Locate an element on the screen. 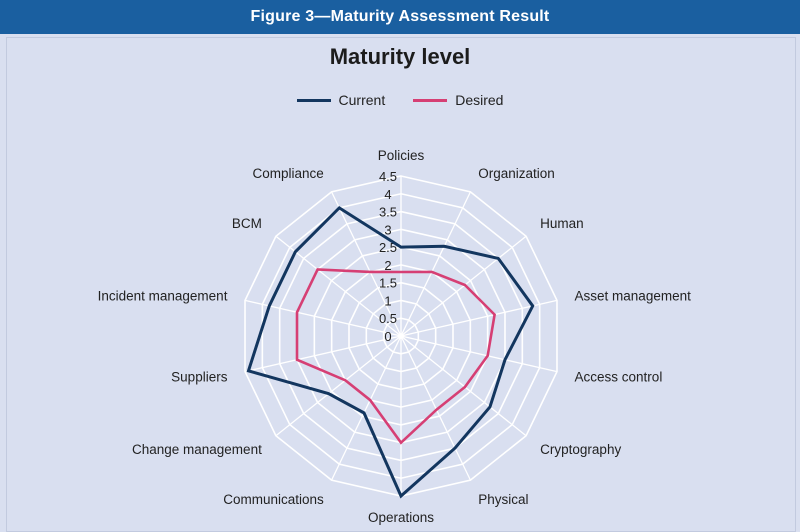 The width and height of the screenshot is (800, 532). tick-label-3: 1.5 is located at coordinates (388, 283).